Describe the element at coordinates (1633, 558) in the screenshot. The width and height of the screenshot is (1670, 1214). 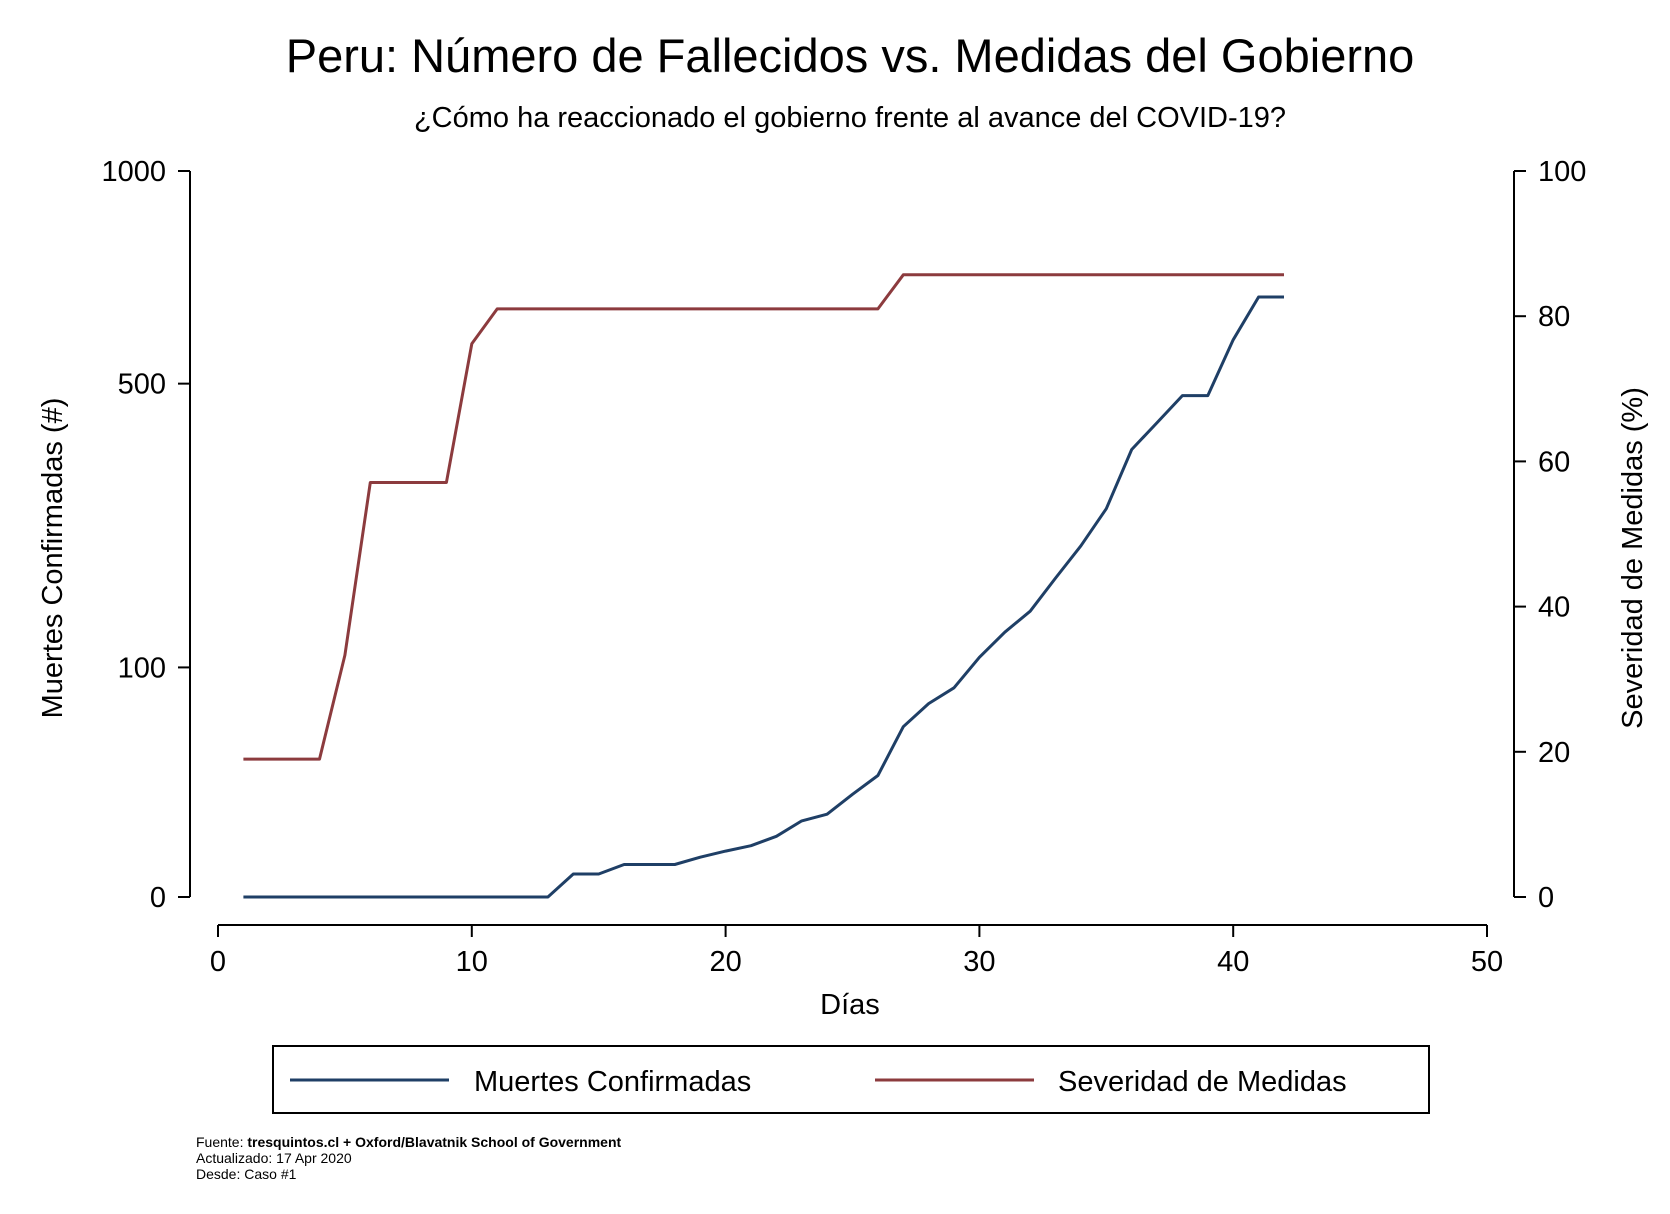
I see `y-axis-right-title: Severidad de Medidas (%)` at that location.